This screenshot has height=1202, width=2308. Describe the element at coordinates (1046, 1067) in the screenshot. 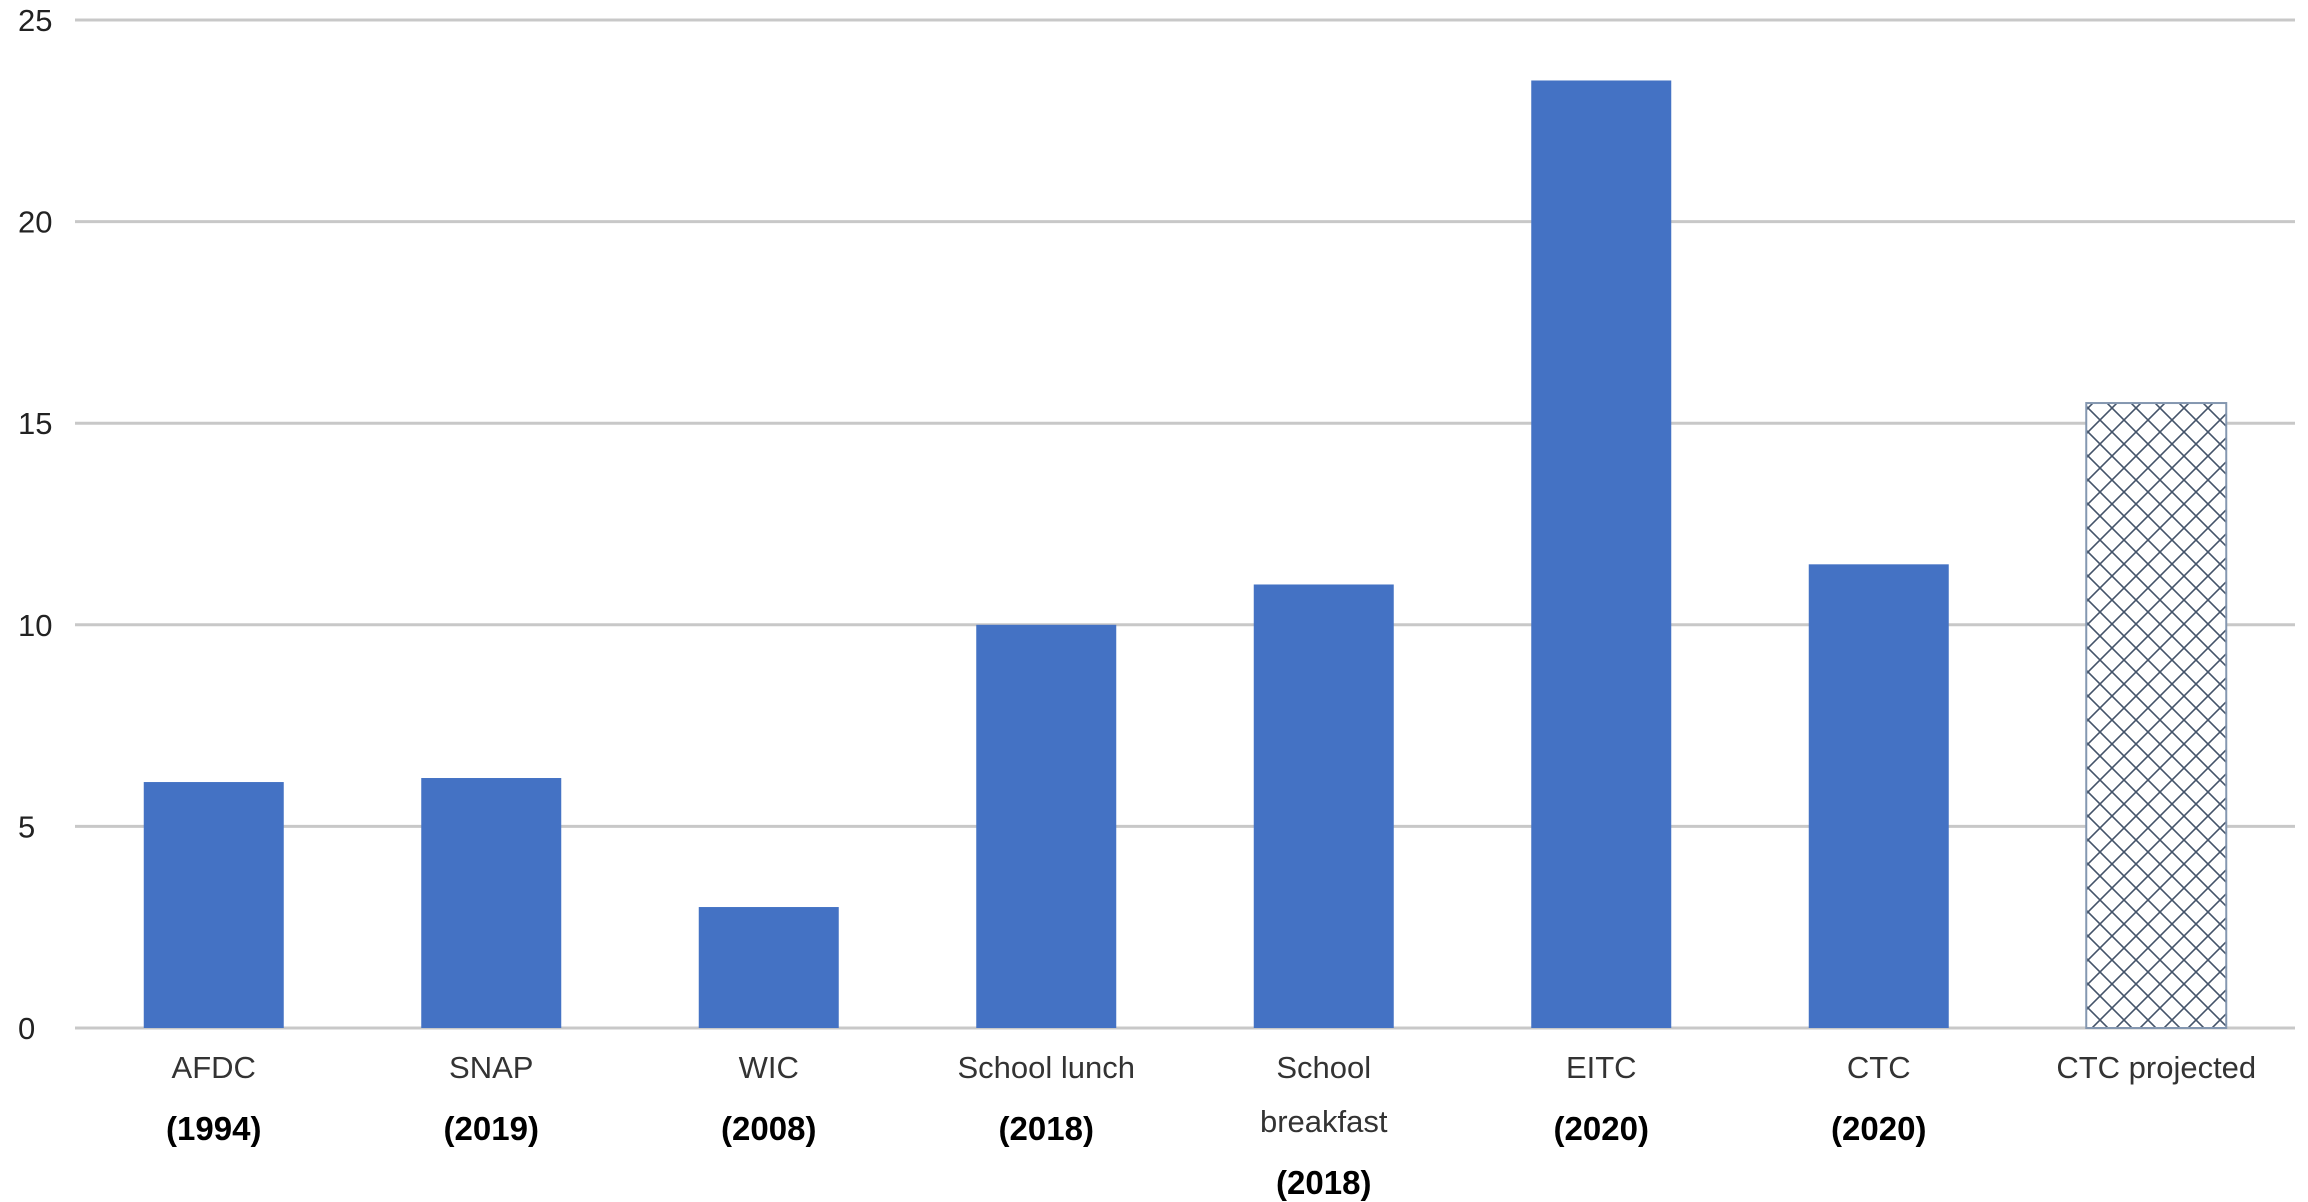

I see `category-label: School lunch` at that location.